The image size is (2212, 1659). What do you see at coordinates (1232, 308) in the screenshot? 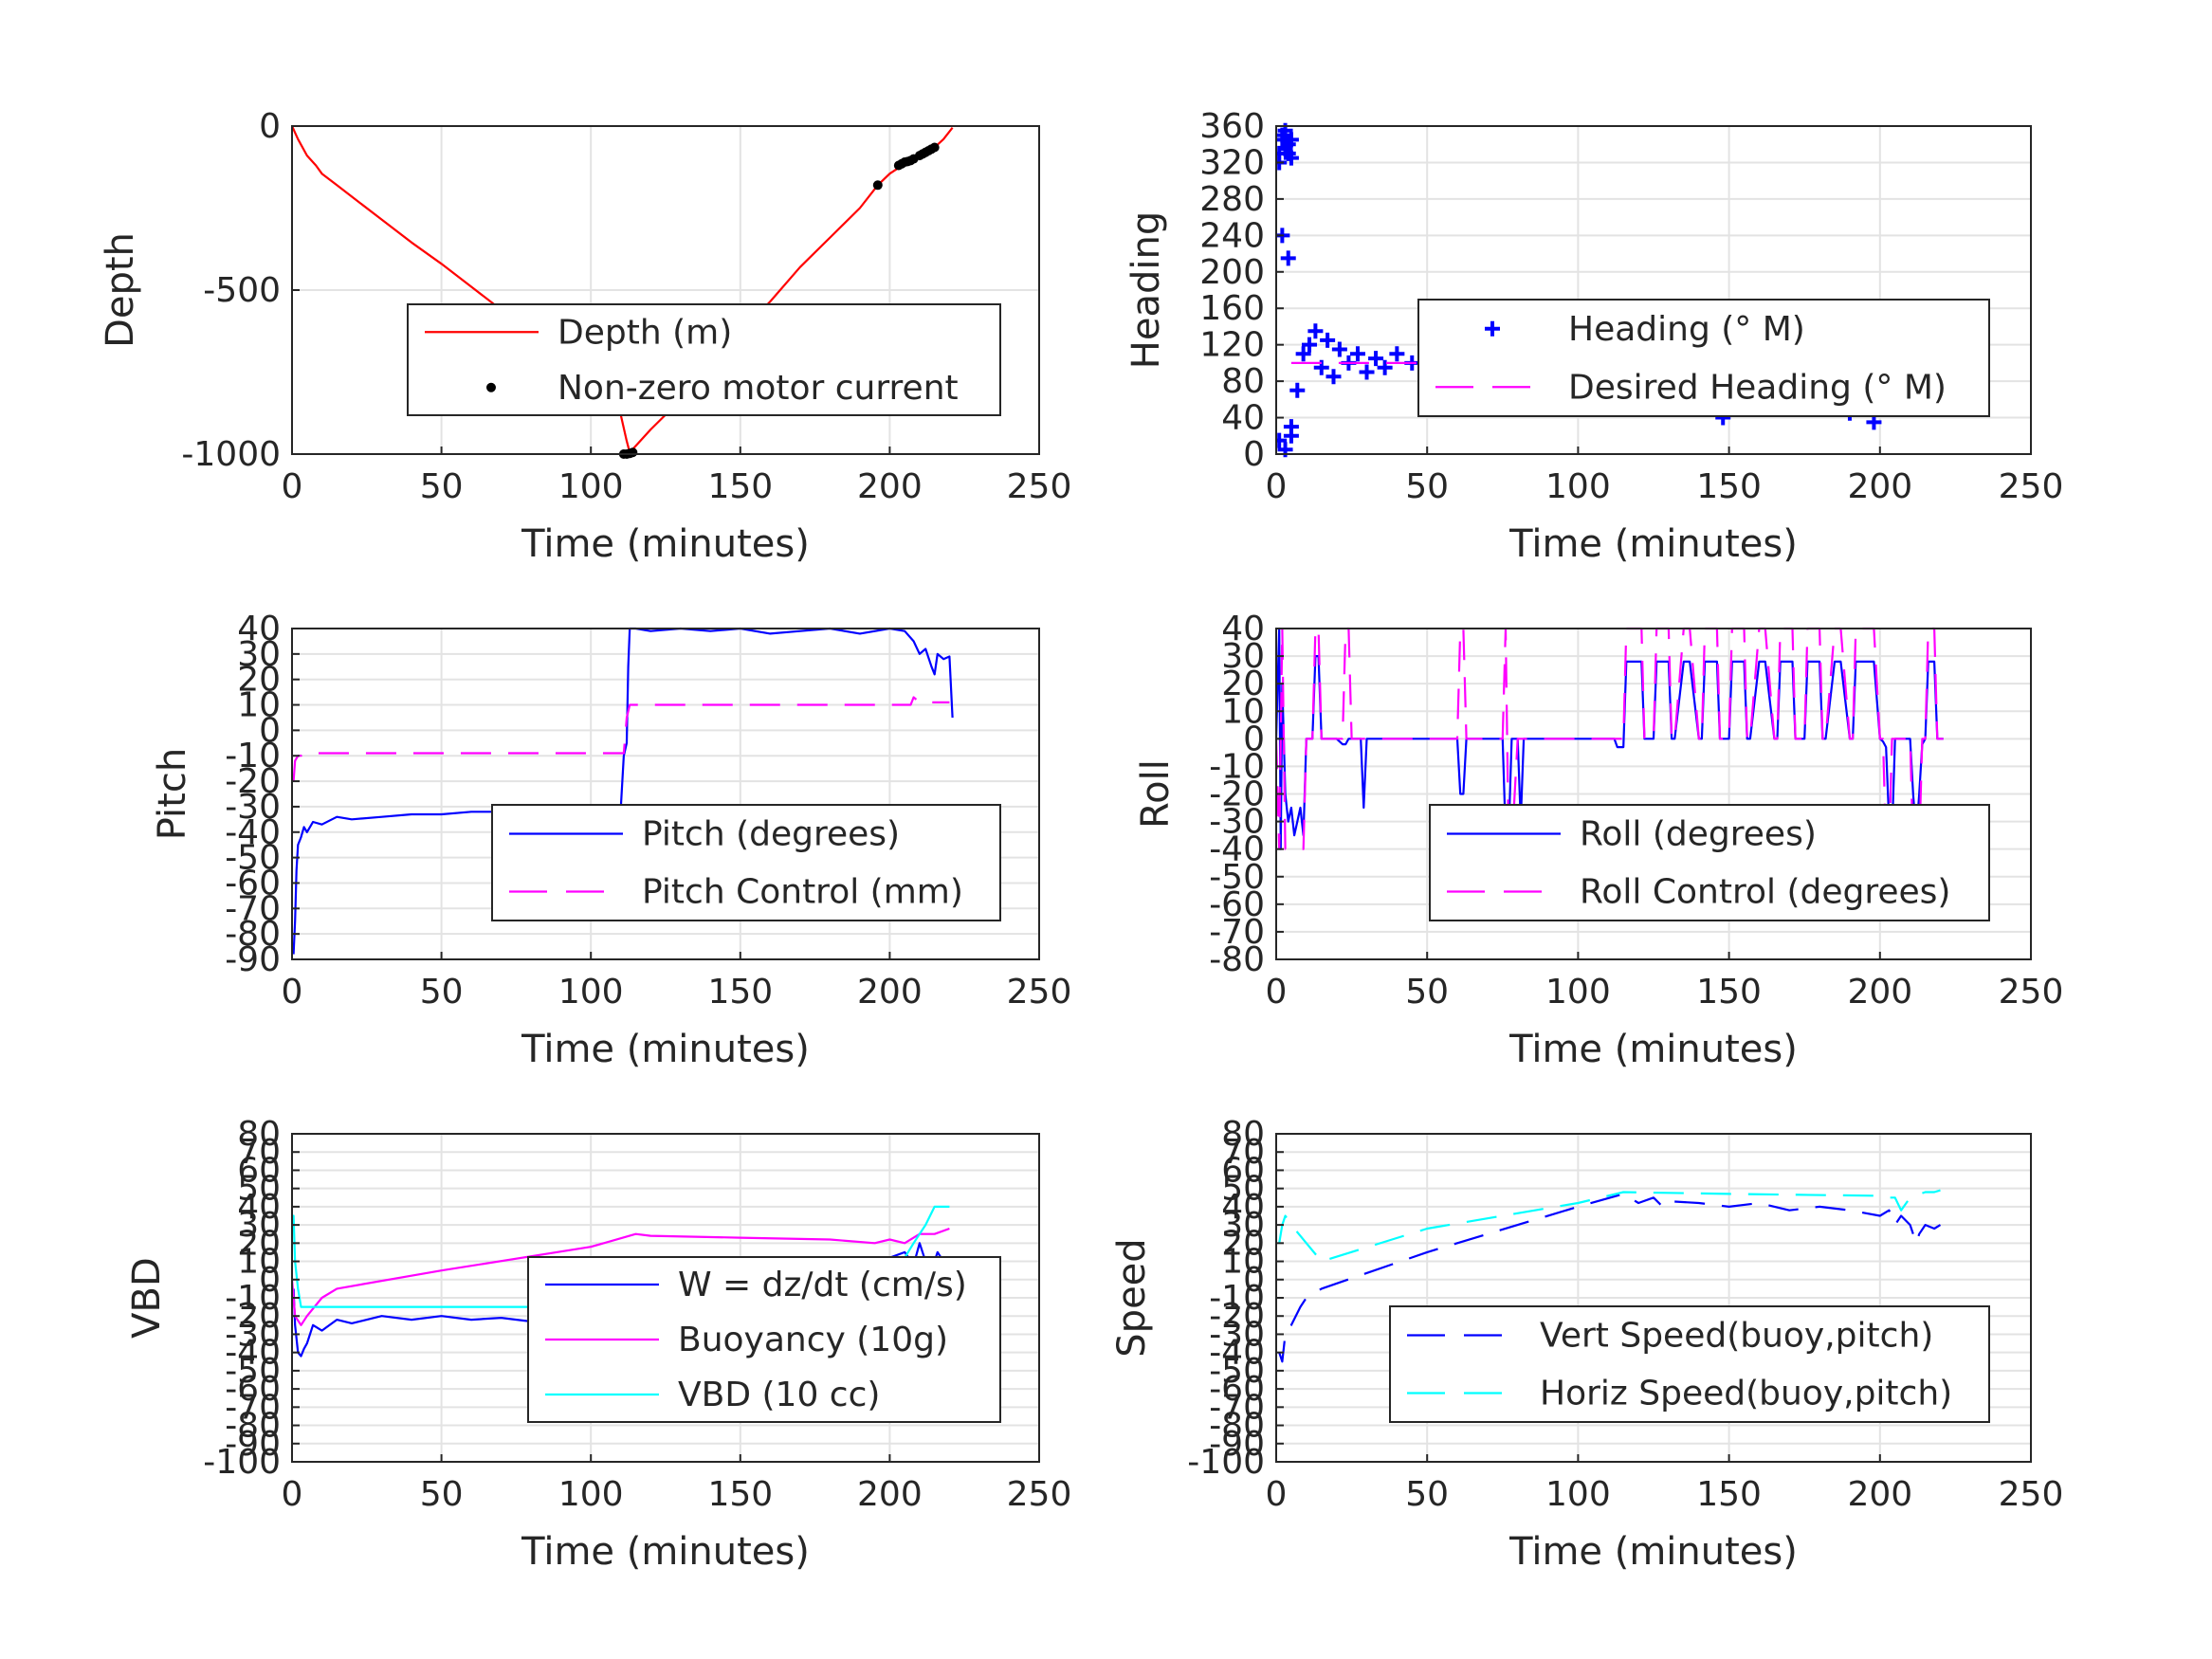
I see `y-tick-label: 160` at bounding box center [1232, 308].